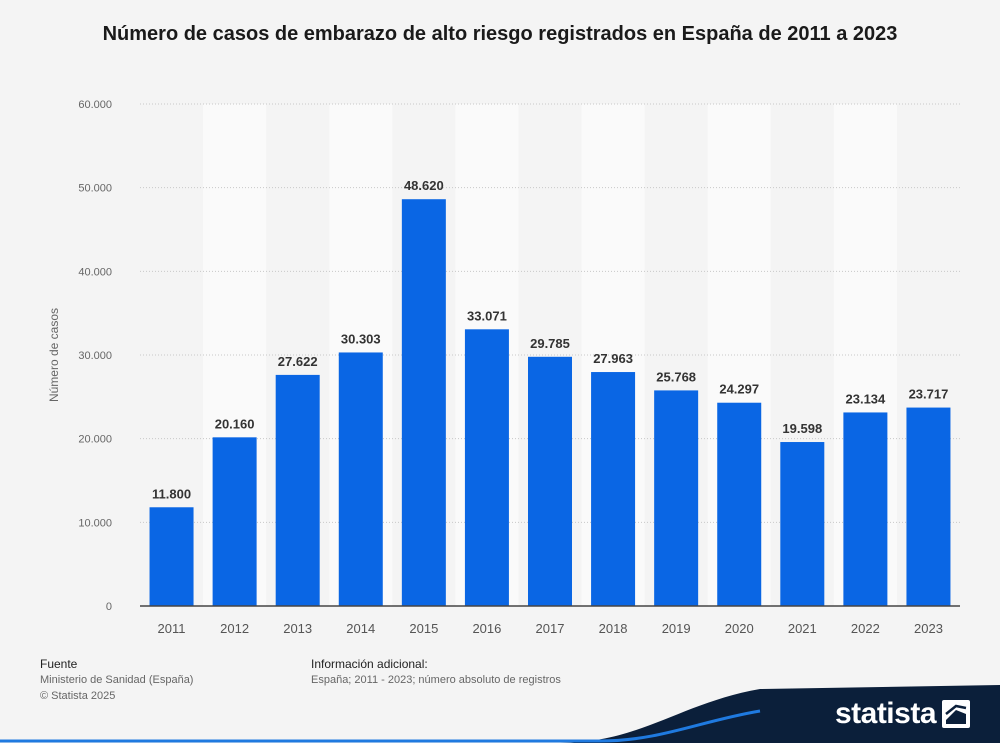 The width and height of the screenshot is (1000, 743). What do you see at coordinates (929, 394) in the screenshot?
I see `data-label: 23.717` at bounding box center [929, 394].